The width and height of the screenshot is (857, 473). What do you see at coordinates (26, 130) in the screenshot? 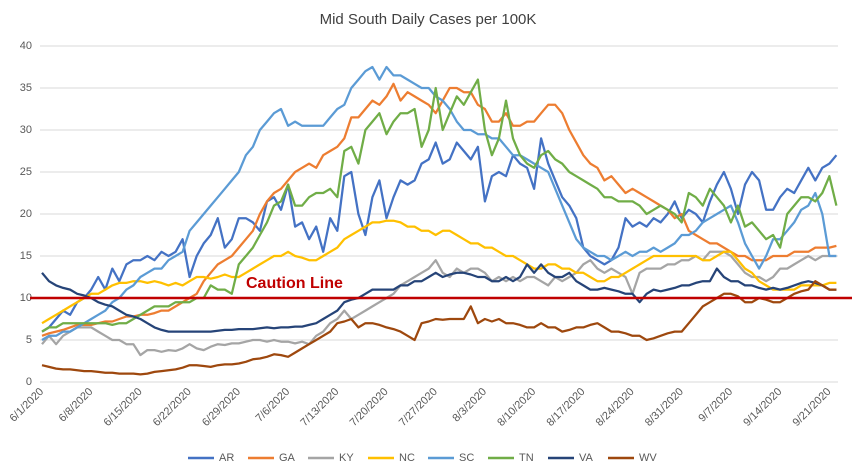
I see `y-tick-label: 30` at bounding box center [26, 130].